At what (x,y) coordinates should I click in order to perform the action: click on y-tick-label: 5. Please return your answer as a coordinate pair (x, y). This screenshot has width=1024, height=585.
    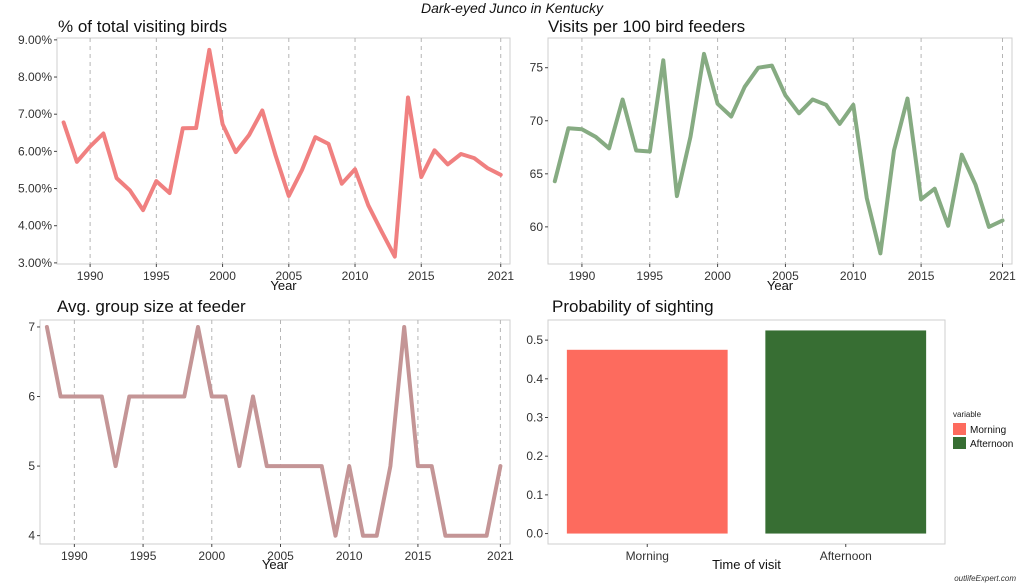
    Looking at the image, I should click on (31, 466).